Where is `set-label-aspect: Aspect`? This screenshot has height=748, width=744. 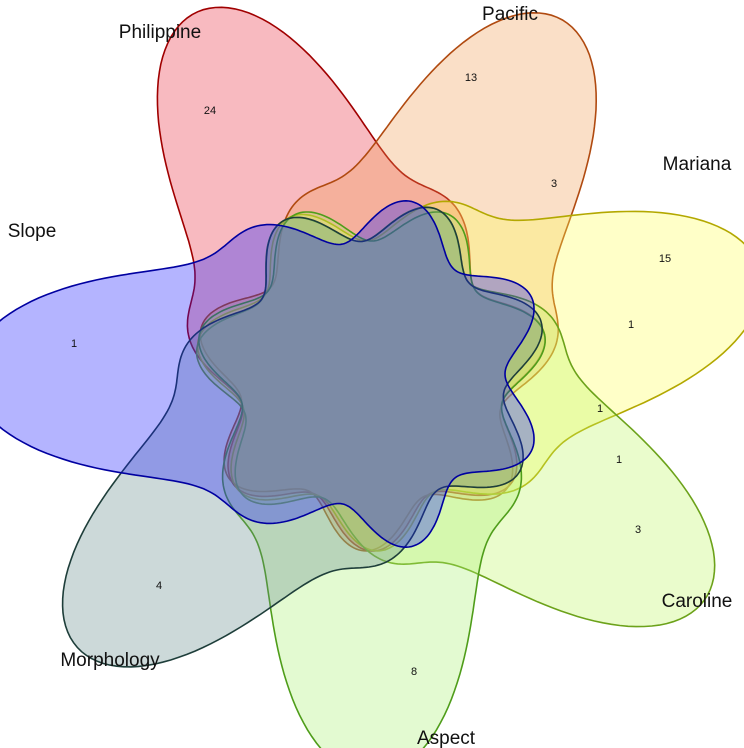
set-label-aspect: Aspect is located at coordinates (446, 738).